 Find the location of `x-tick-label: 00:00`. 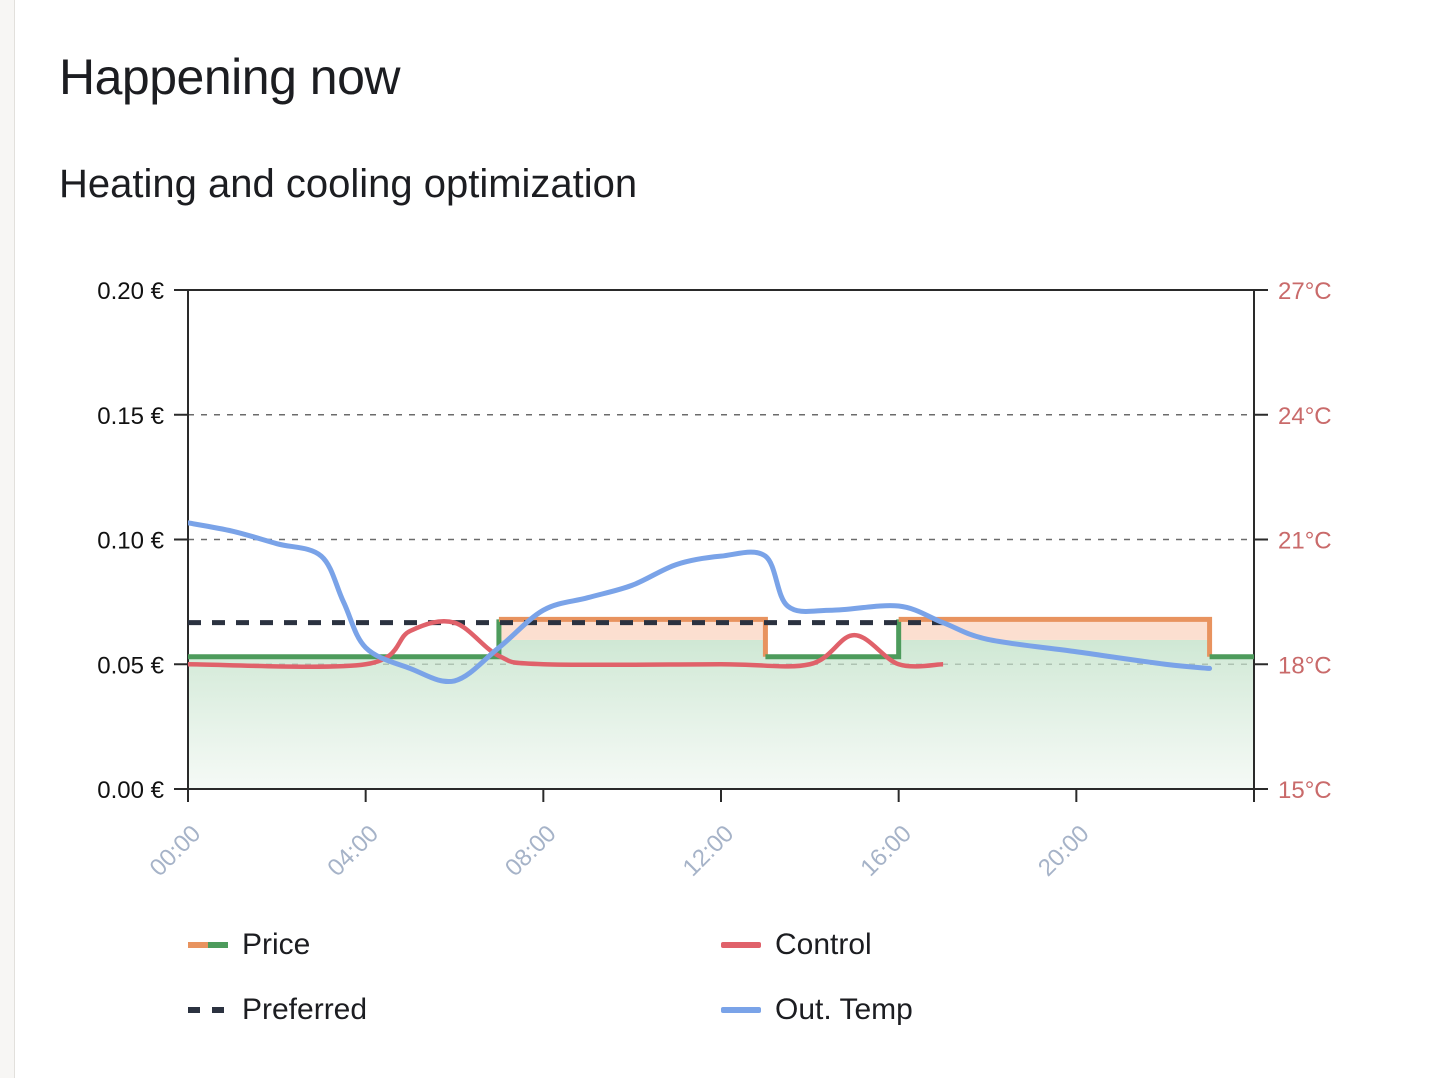

x-tick-label: 00:00 is located at coordinates (176, 851).